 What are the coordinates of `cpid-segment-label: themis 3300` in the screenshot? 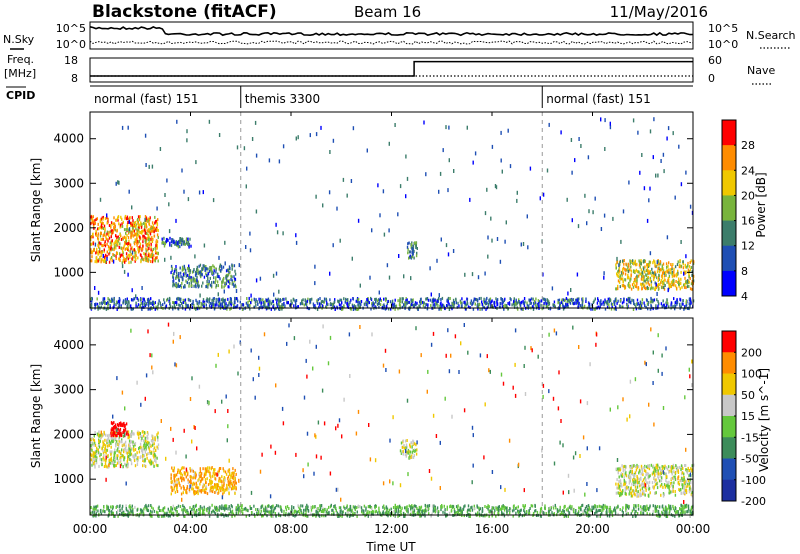 It's located at (282, 99).